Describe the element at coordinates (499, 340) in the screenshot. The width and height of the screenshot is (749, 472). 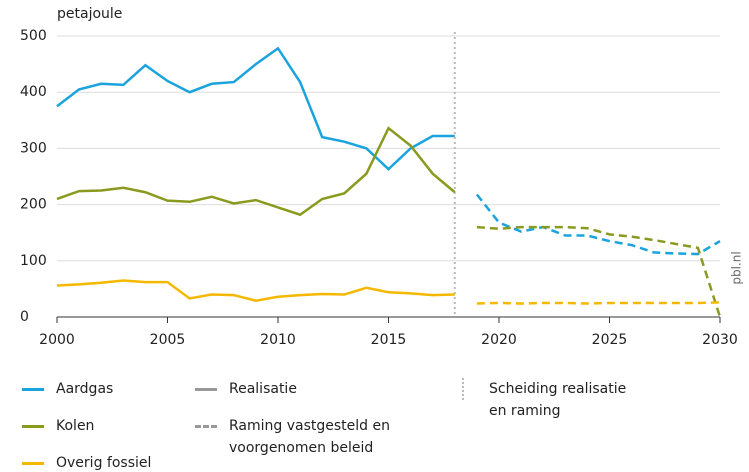
I see `x-tick-label: 2020` at that location.